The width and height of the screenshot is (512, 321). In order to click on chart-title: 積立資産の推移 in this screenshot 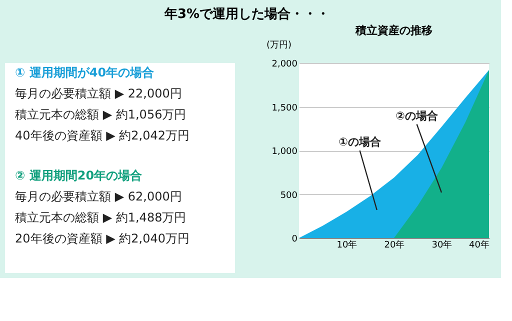, I will do `click(393, 30)`.